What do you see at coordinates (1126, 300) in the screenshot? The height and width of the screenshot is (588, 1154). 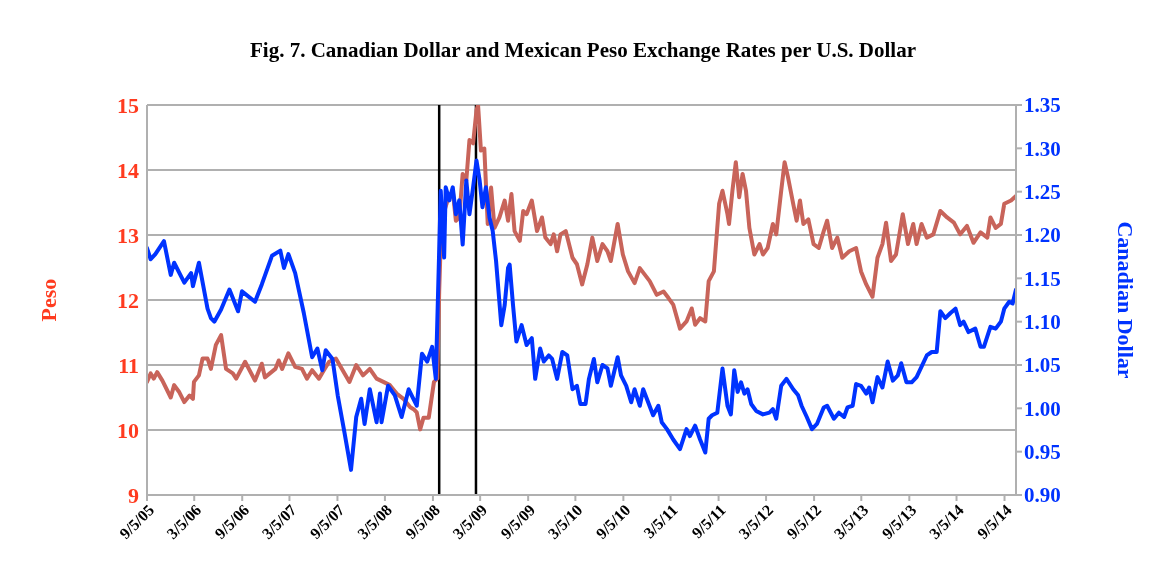 I see `y2-axis-title: Canadian Dollar` at bounding box center [1126, 300].